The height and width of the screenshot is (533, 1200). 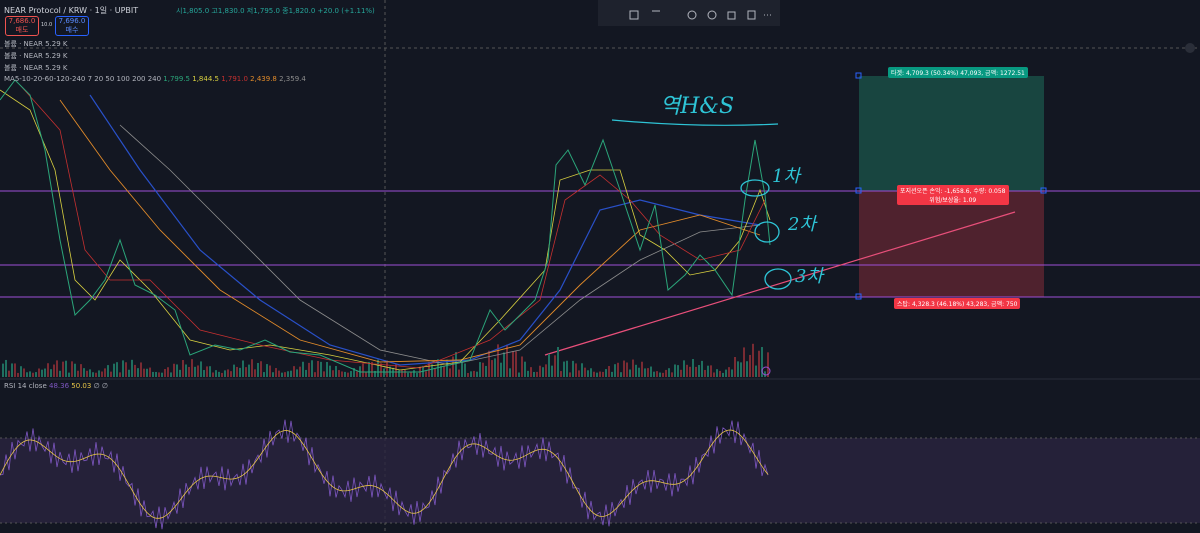 What do you see at coordinates (766, 371) in the screenshot?
I see `event-marker` at bounding box center [766, 371].